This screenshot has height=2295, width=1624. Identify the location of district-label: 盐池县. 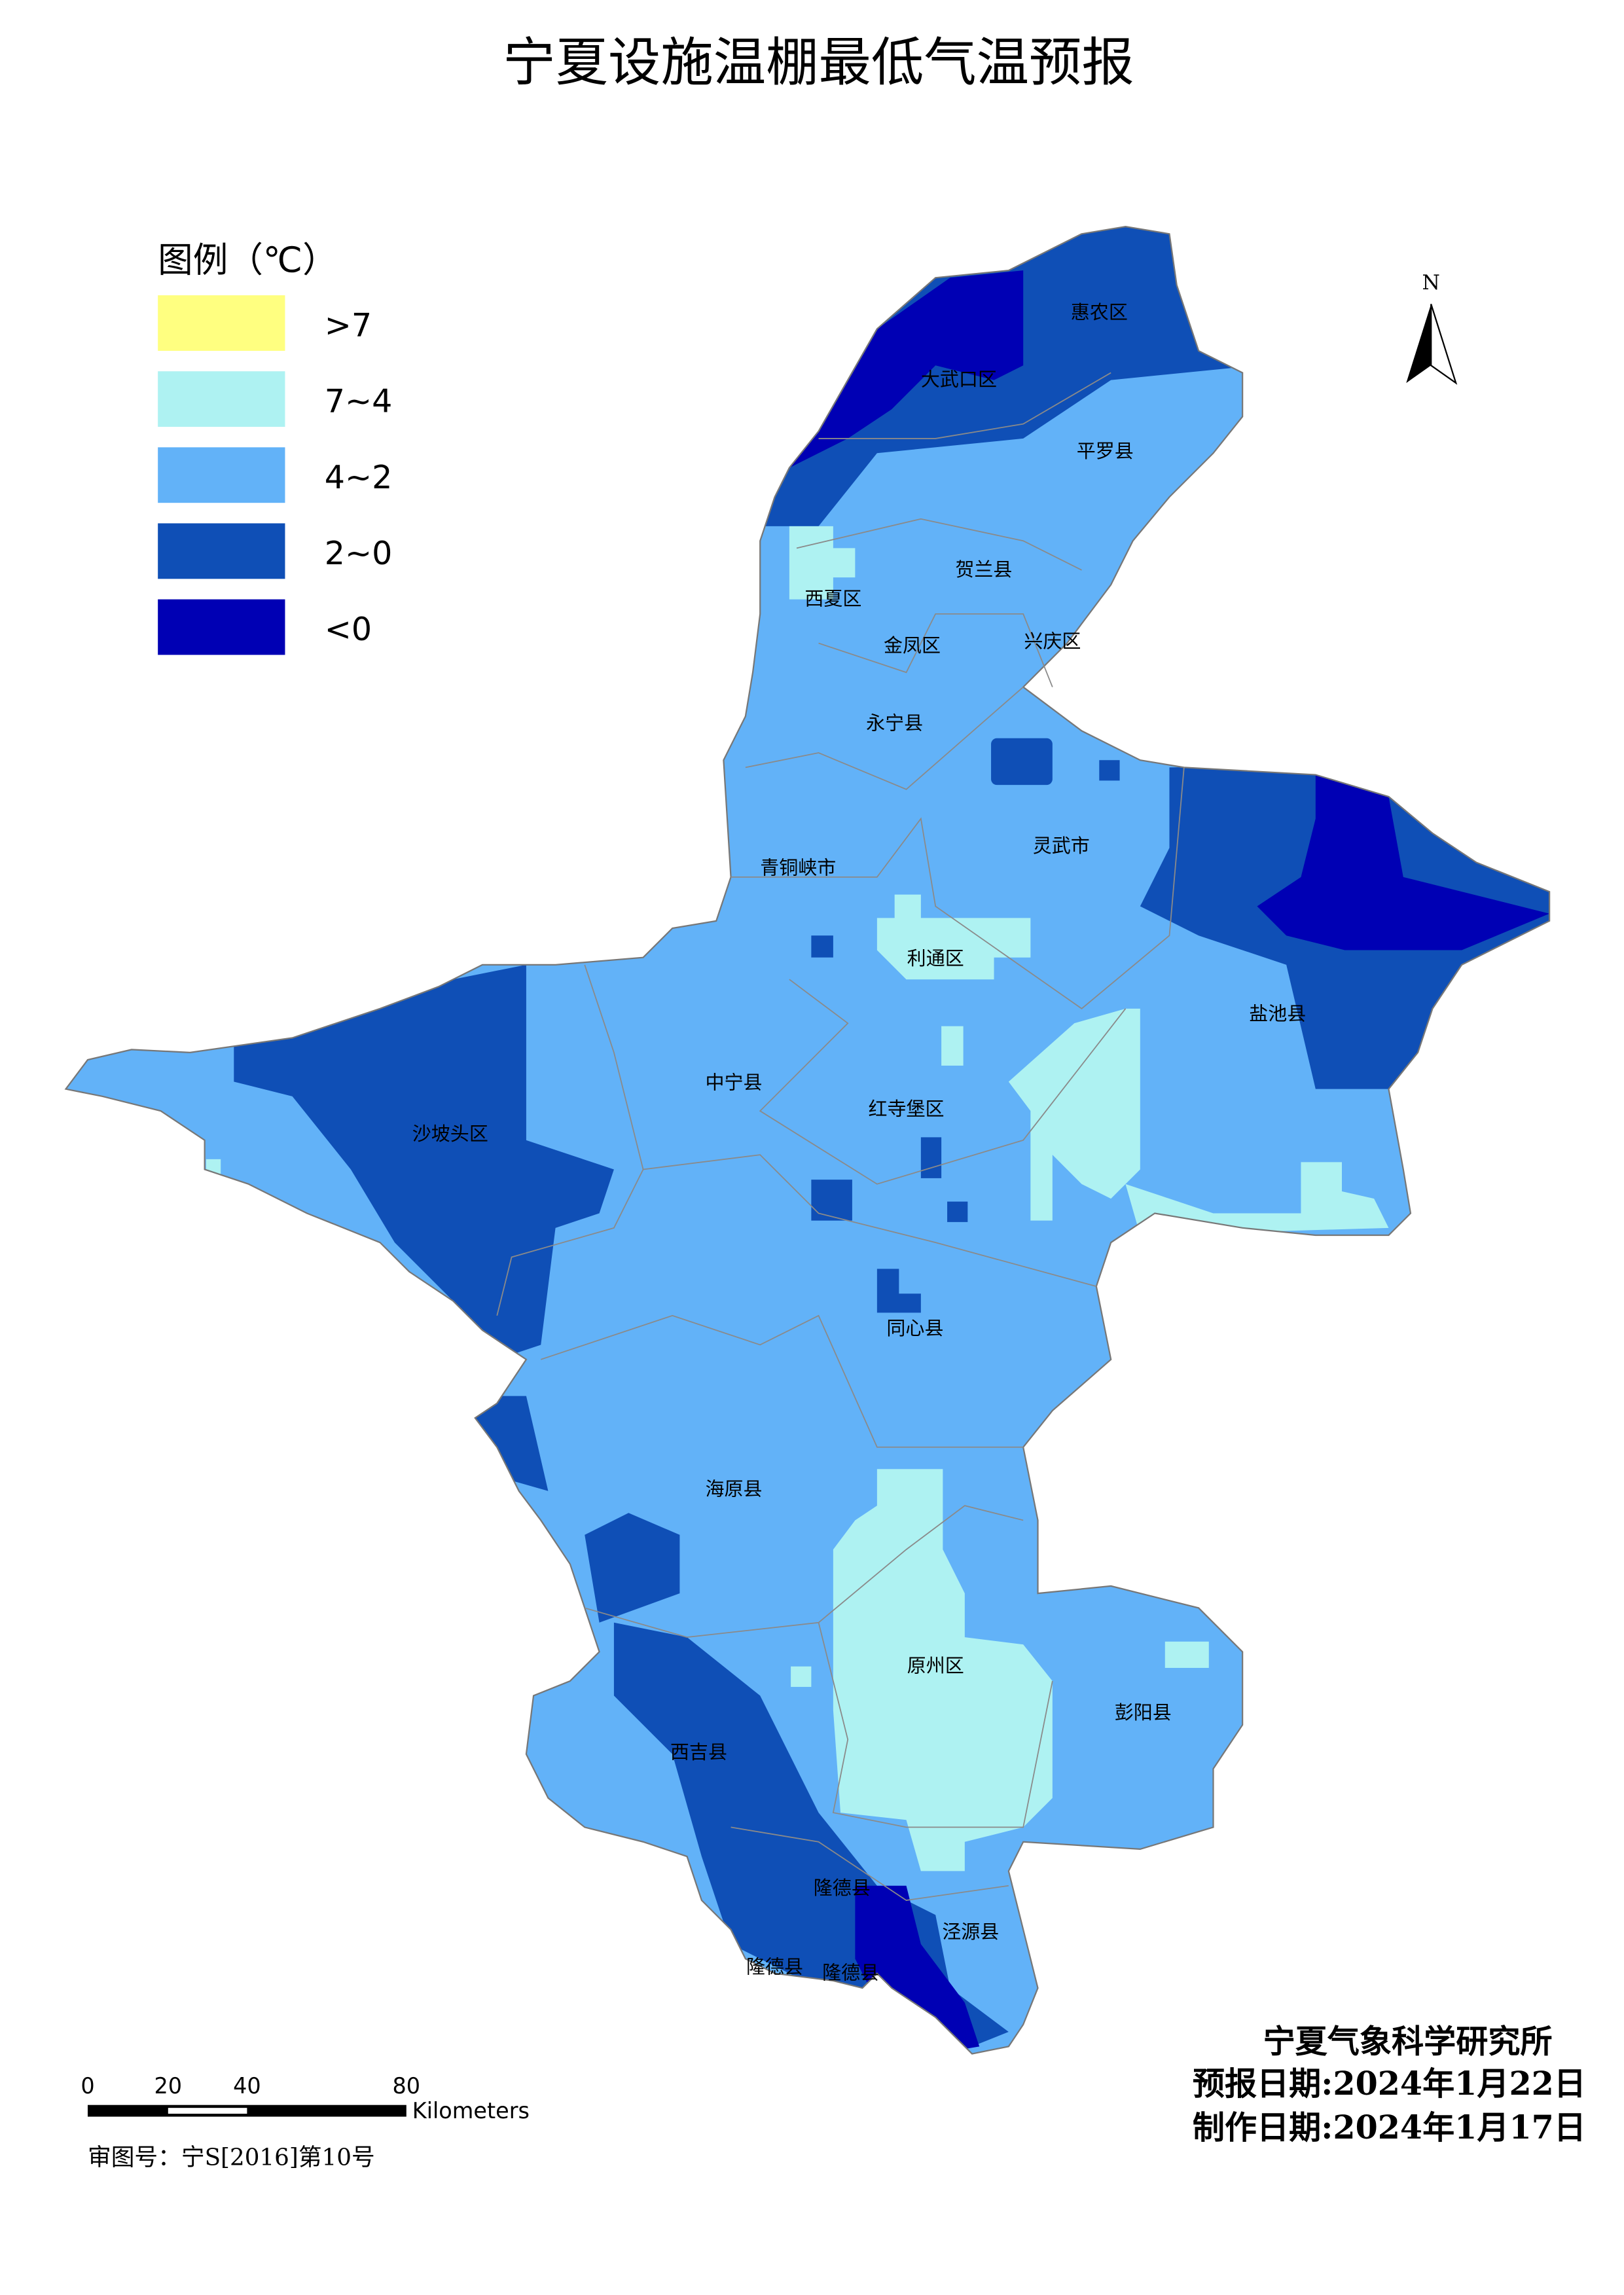
(1277, 1014).